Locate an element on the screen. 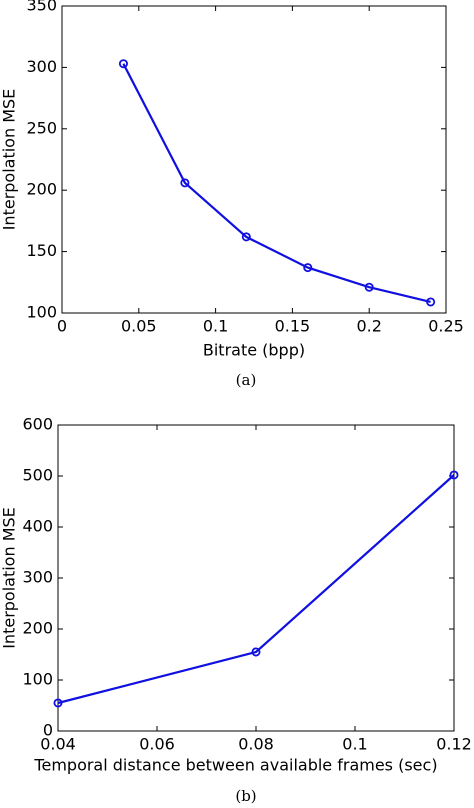  y-tick-label: 0 is located at coordinates (48, 730).